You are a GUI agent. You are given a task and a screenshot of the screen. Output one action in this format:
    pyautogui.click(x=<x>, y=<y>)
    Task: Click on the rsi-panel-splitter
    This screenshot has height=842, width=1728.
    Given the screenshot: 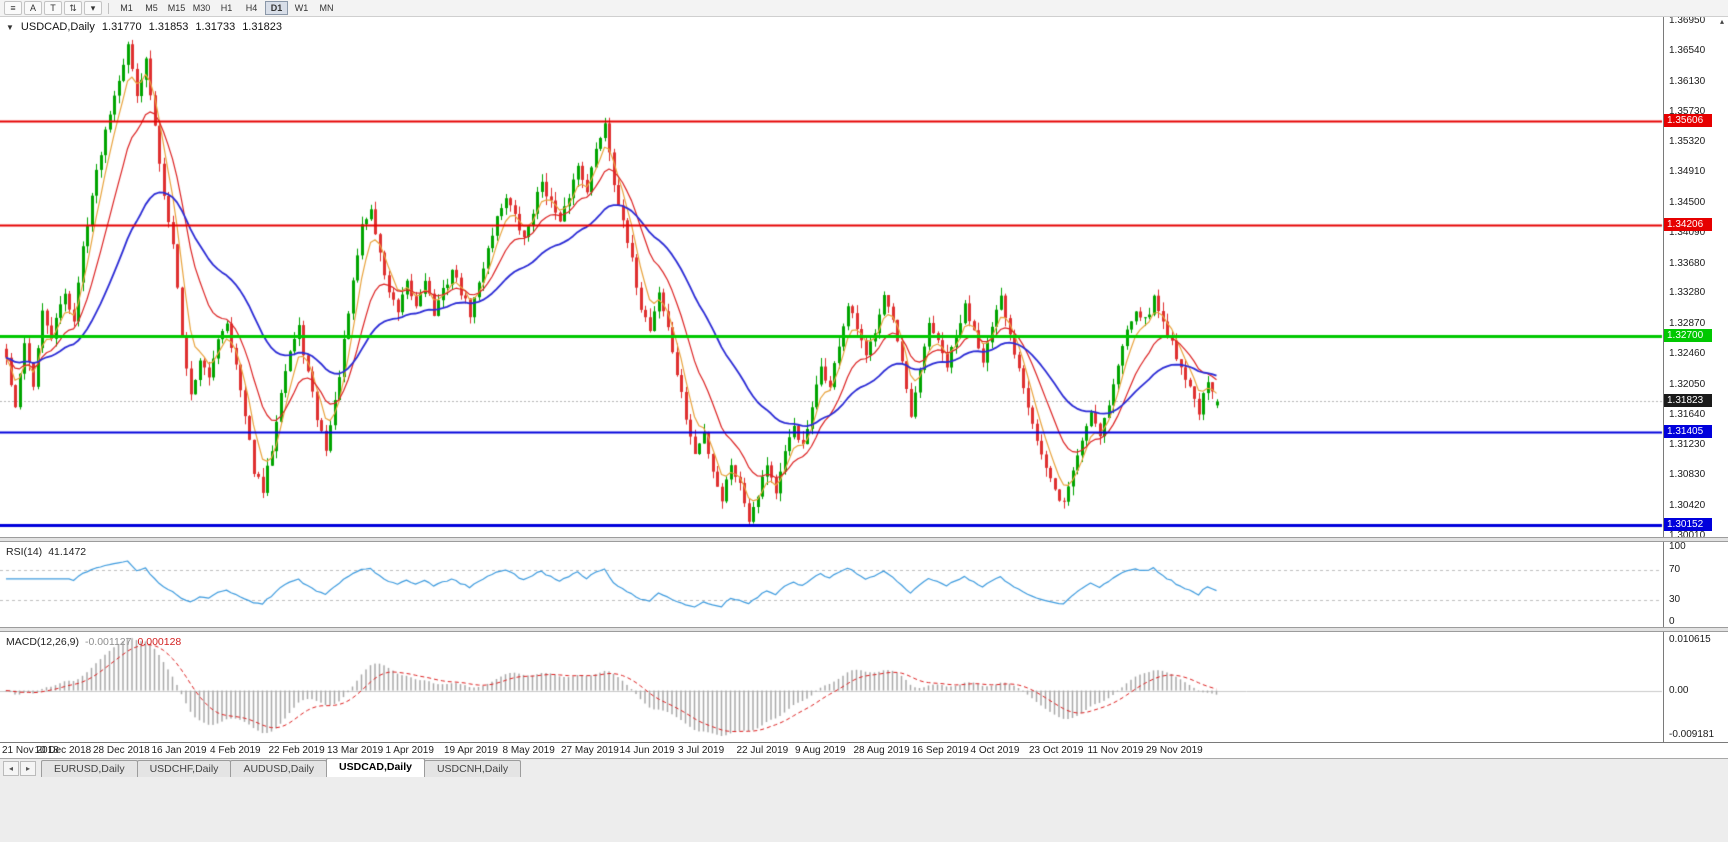 What is the action you would take?
    pyautogui.click(x=864, y=539)
    